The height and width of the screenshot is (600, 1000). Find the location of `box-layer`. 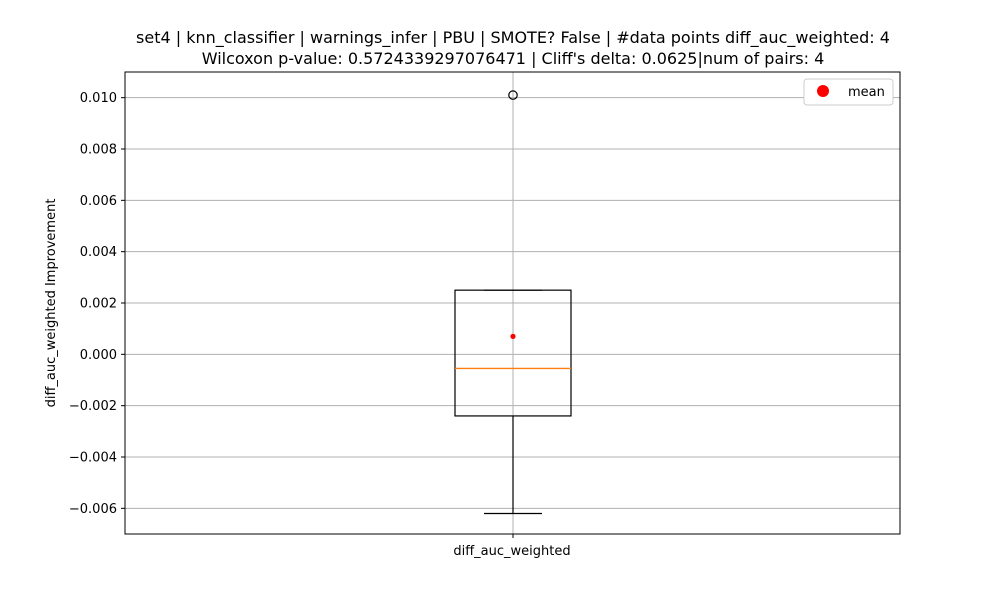

box-layer is located at coordinates (513, 302).